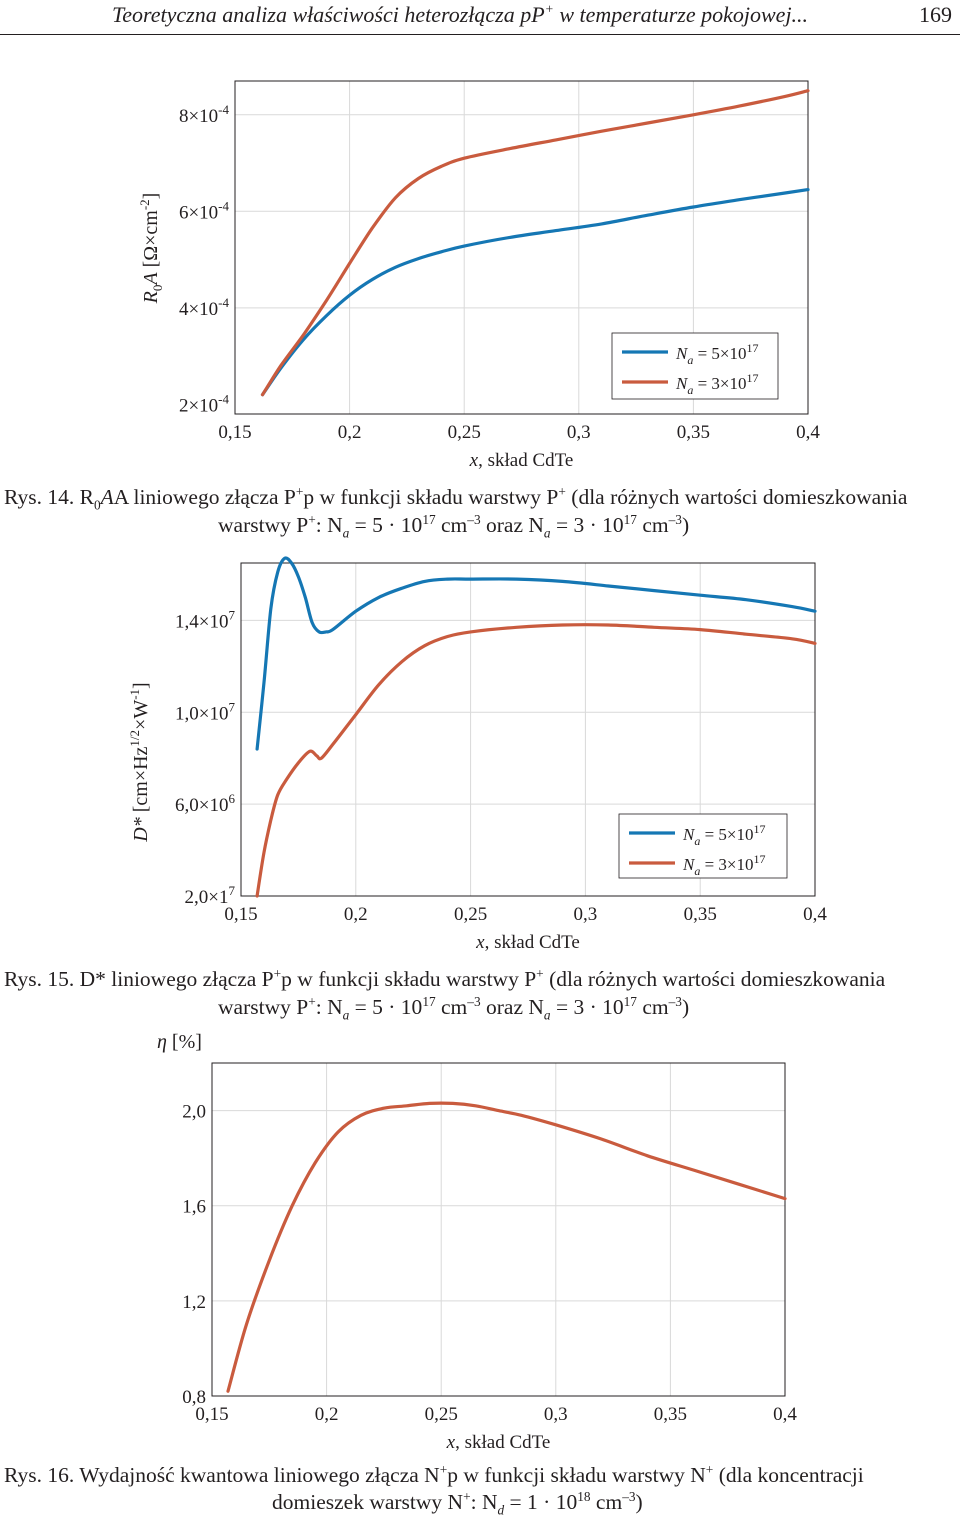 The width and height of the screenshot is (960, 1517). I want to click on y-axis-label: D* [cm×Hz1/2×W-1], so click(139, 762).